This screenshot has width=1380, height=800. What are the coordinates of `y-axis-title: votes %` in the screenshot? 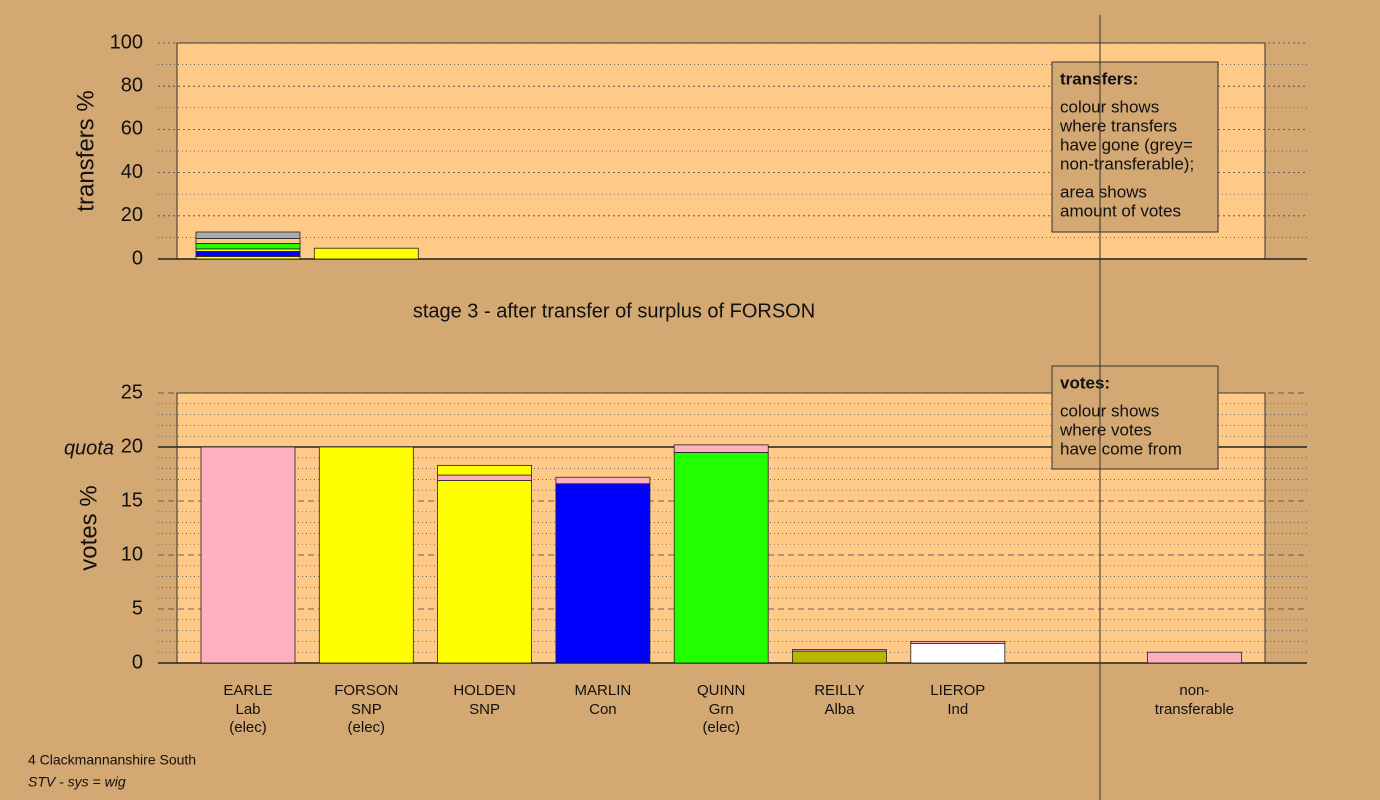 It's located at (88, 527).